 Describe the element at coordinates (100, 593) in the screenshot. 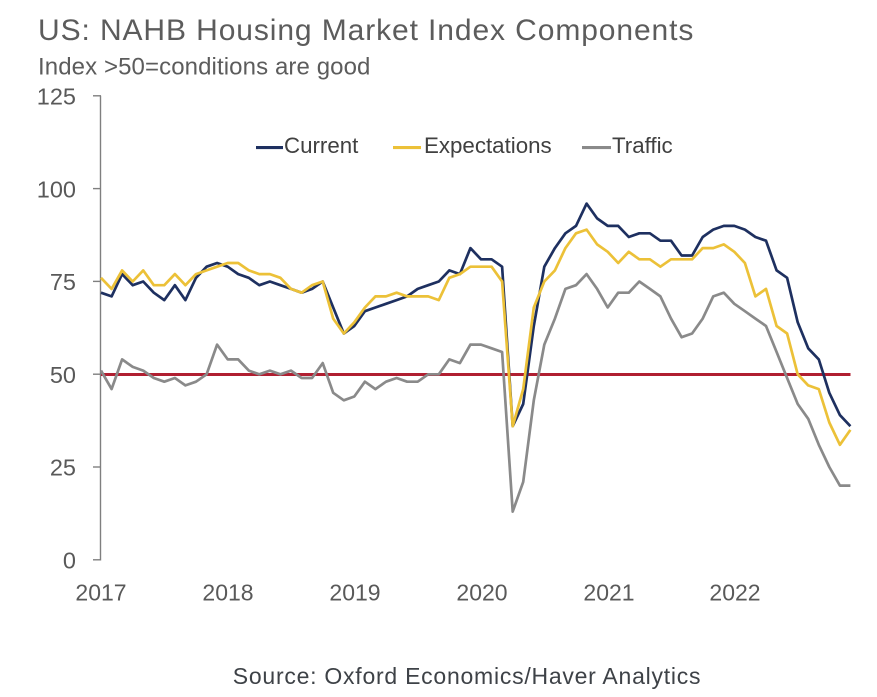

I see `svg-text: 2017` at that location.